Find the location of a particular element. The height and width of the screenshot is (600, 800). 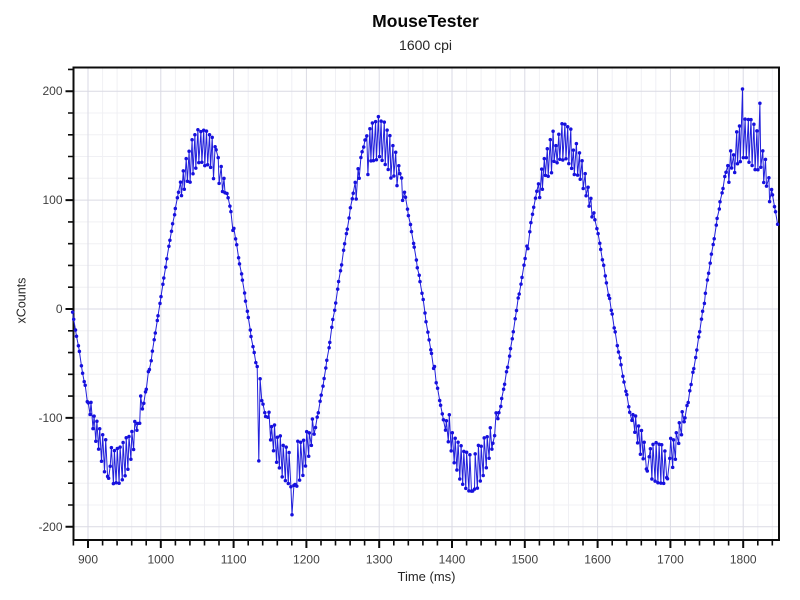

svg-text: Time (ms) is located at coordinates (426, 576).